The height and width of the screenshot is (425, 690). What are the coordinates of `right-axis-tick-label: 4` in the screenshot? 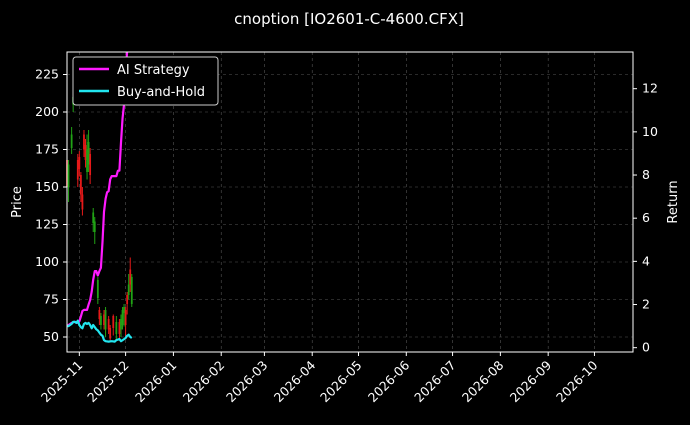 It's located at (646, 260).